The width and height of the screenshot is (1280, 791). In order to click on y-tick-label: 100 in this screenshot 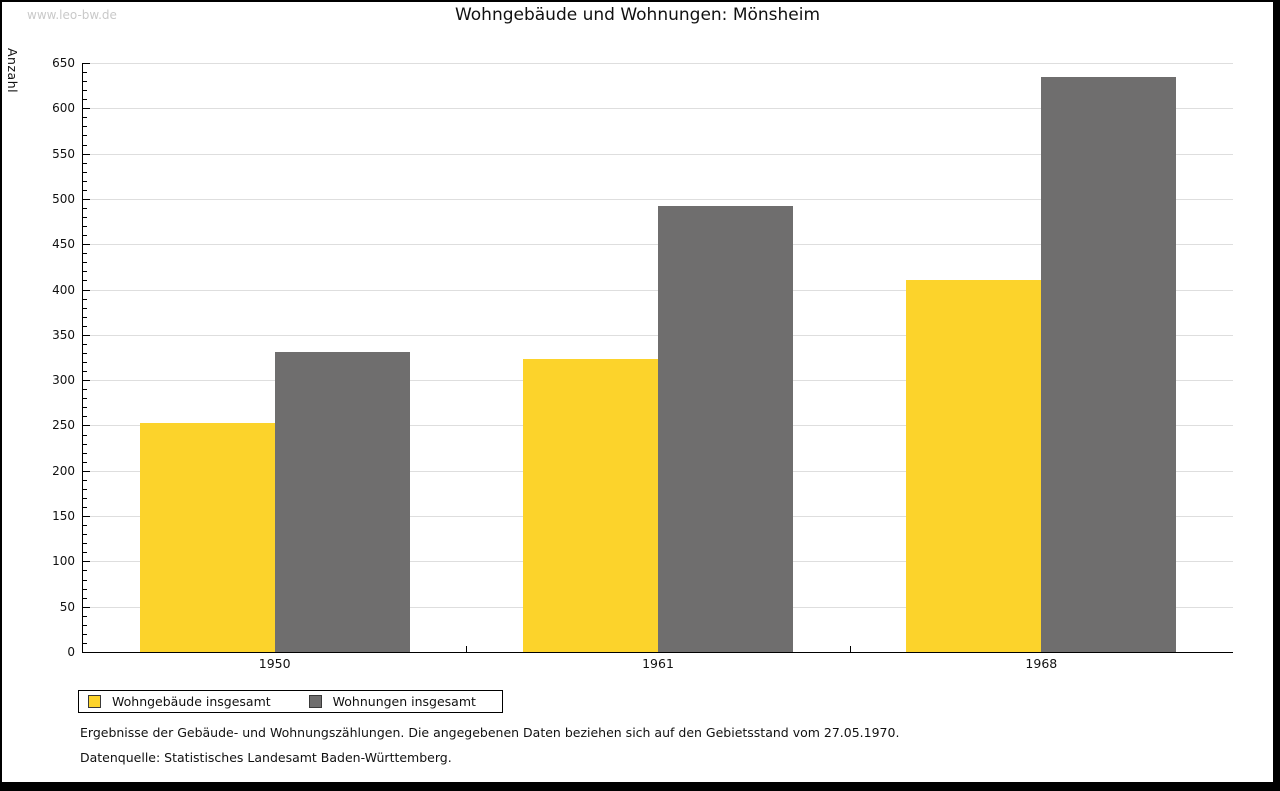, I will do `click(63, 561)`.